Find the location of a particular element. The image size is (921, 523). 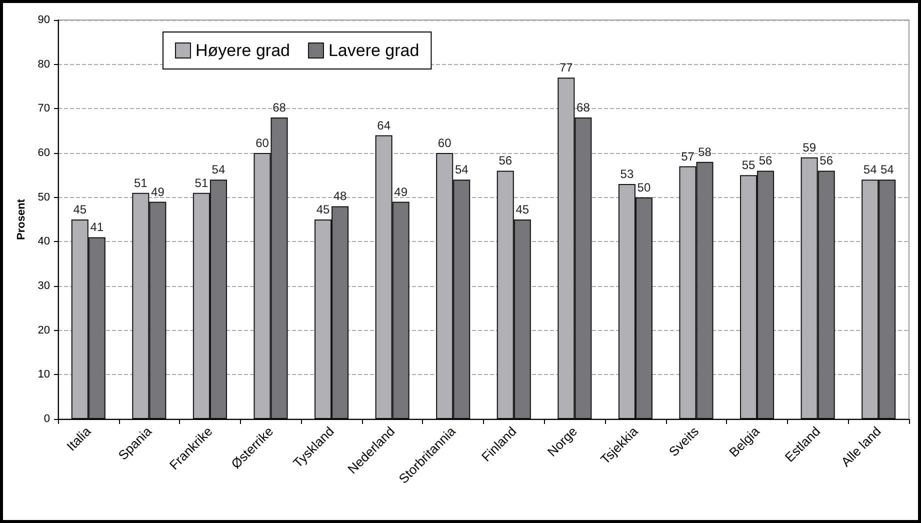

y-tick-label: 80 is located at coordinates (44, 64).